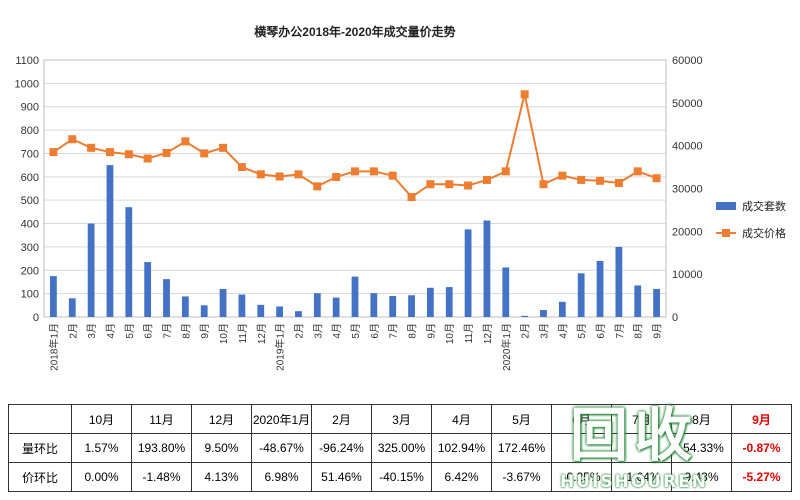  What do you see at coordinates (30, 201) in the screenshot?
I see `y-left-tick-label: 500` at bounding box center [30, 201].